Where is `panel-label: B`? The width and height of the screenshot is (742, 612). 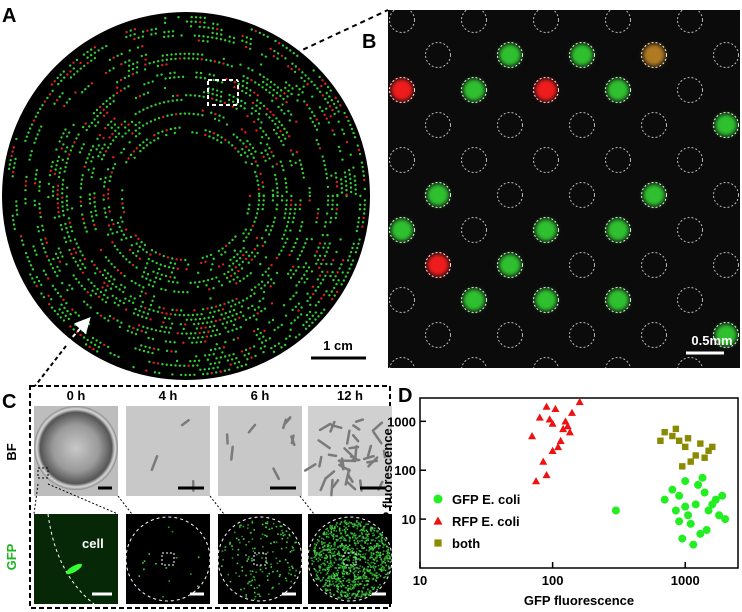
panel-label: B is located at coordinates (369, 42).